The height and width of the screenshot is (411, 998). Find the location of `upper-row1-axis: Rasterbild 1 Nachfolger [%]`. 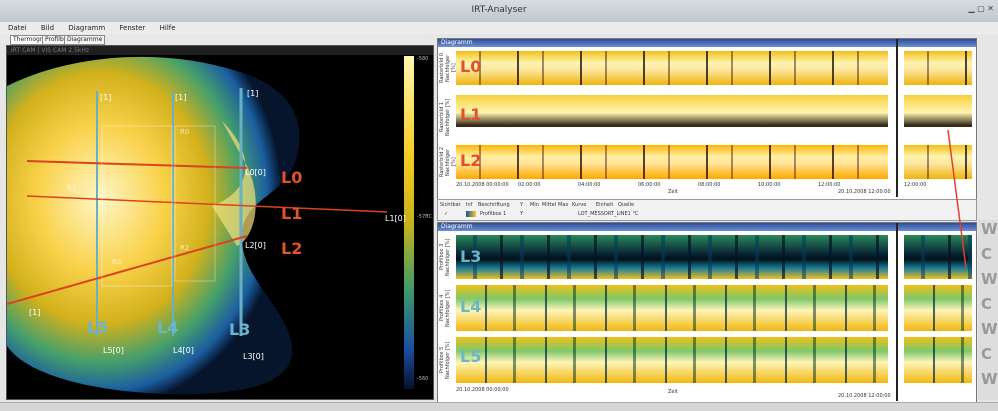

upper-row1-axis: Rasterbild 1 Nachfolger [%] is located at coordinates (445, 117).